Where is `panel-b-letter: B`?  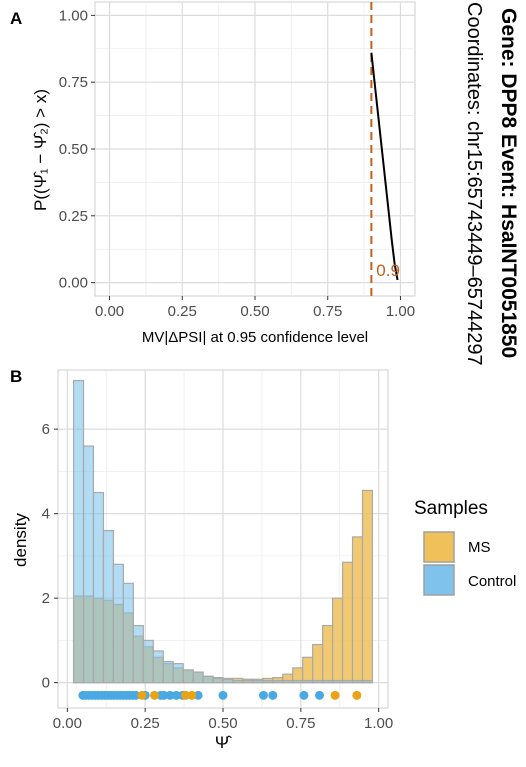
panel-b-letter: B is located at coordinates (16, 376).